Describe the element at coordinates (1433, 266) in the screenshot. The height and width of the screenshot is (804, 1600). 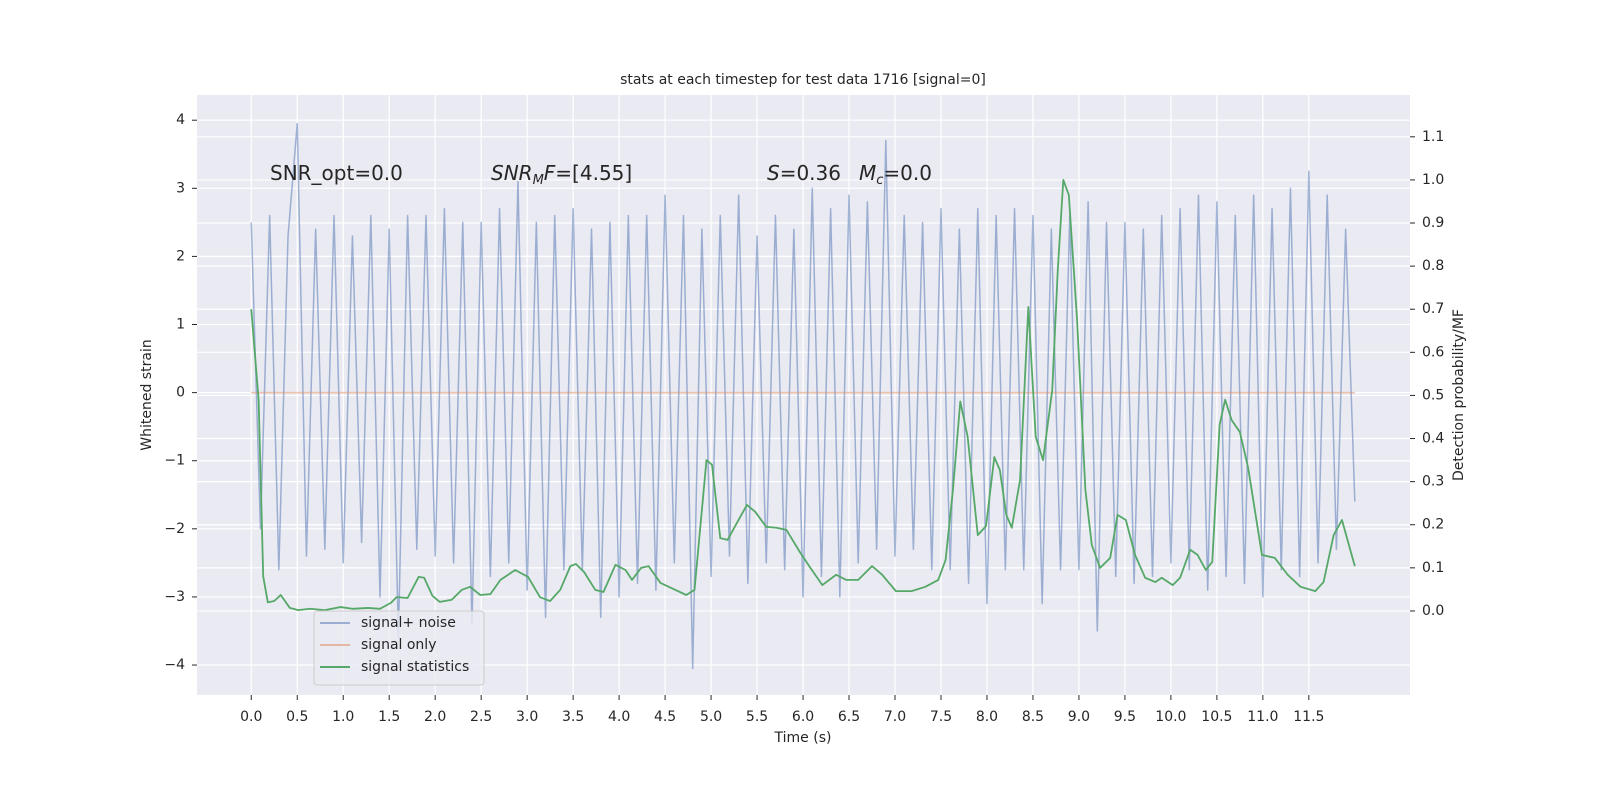
I see `y2-tick-label: 0.8` at that location.